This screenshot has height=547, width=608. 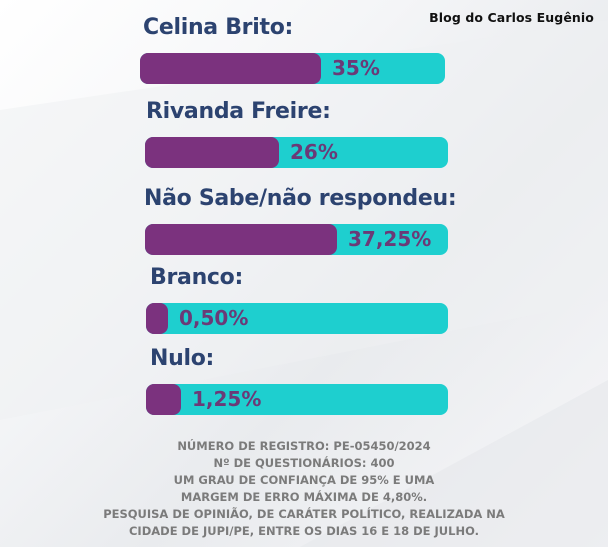 I want to click on bar-value-label: 26%, so click(x=314, y=152).